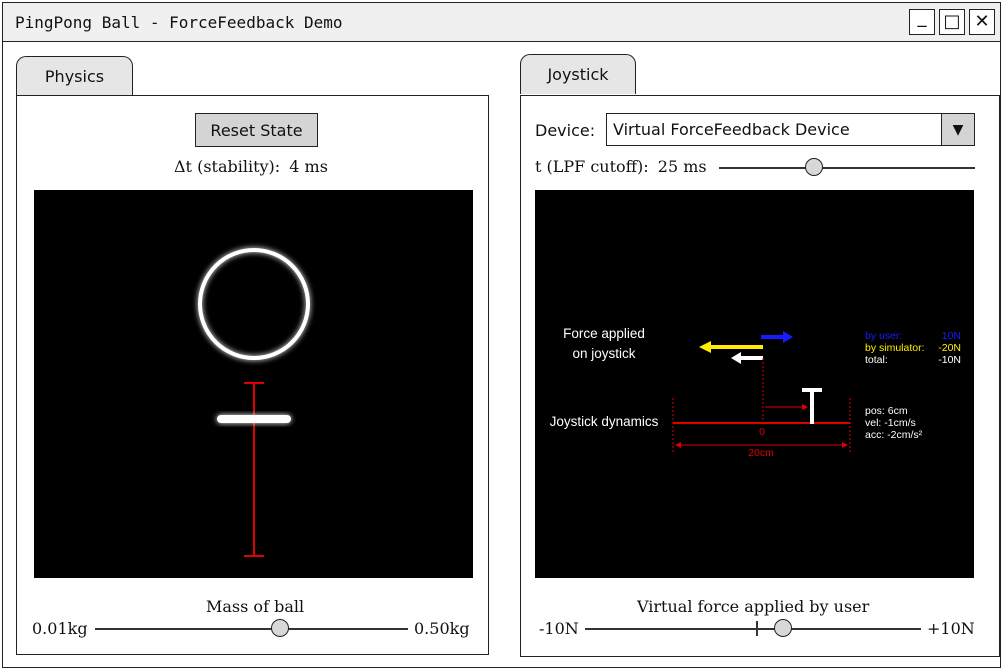 The width and height of the screenshot is (1005, 672). What do you see at coordinates (604, 333) in the screenshot?
I see `force-title-line1: Force applied` at bounding box center [604, 333].